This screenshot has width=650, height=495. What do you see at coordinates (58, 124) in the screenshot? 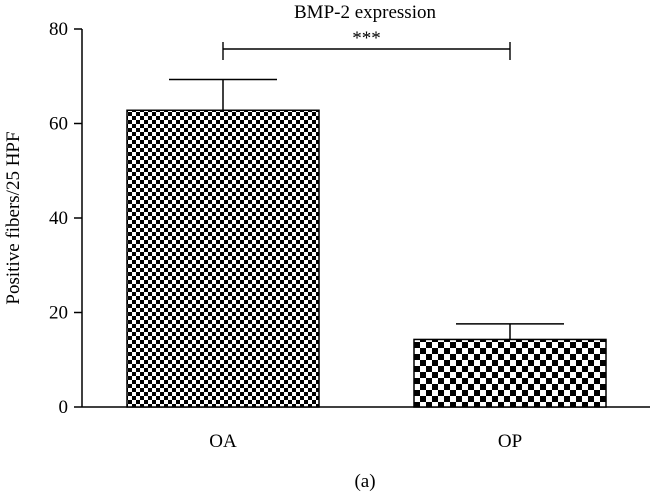
I see `y-tick-label: 60` at bounding box center [58, 124].